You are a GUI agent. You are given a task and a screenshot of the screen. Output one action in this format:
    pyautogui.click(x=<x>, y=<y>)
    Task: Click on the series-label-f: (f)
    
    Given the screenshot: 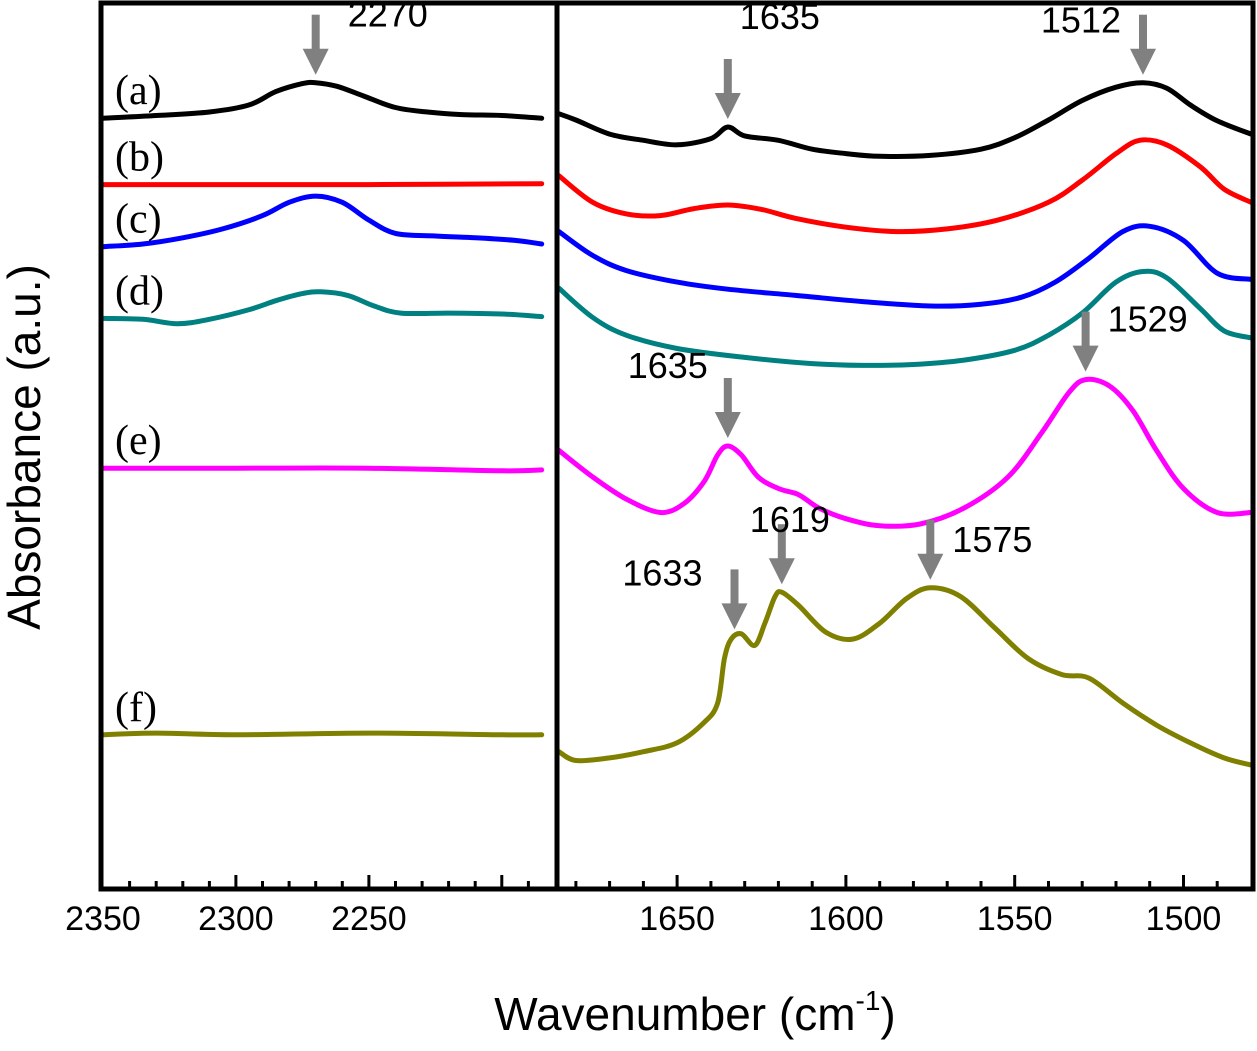 What is the action you would take?
    pyautogui.click(x=136, y=708)
    